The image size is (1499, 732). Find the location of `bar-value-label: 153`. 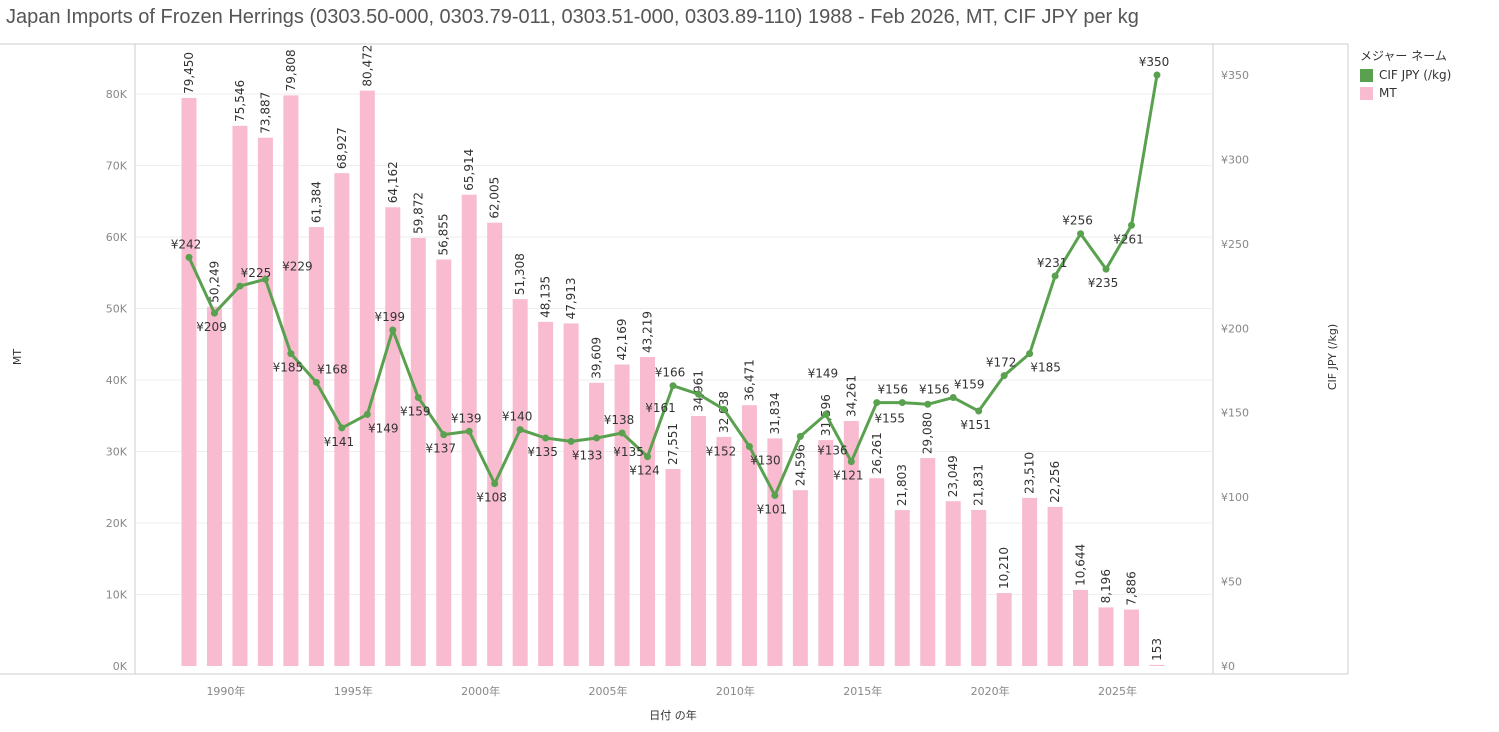

bar-value-label: 153 is located at coordinates (1157, 649).